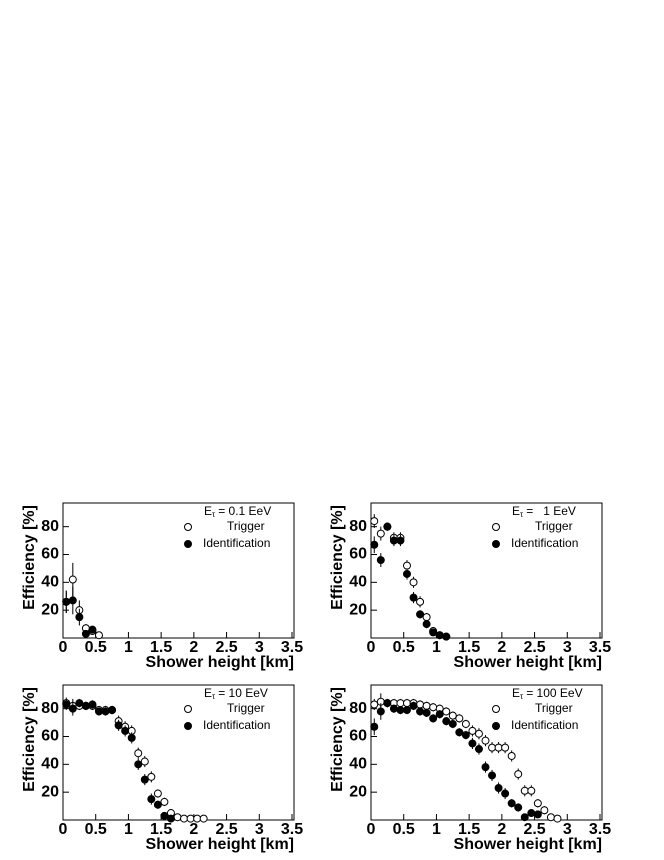 This screenshot has width=664, height=860. Describe the element at coordinates (161, 647) in the screenshot. I see `x-tick-label: 1.5` at that location.